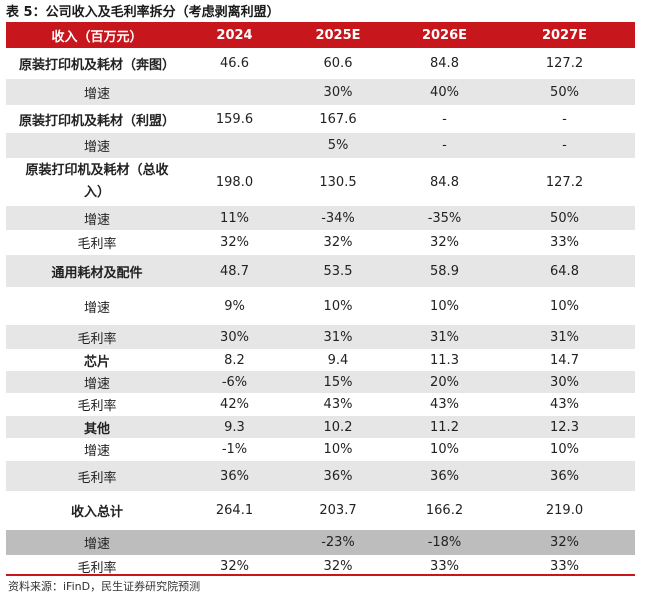 Image resolution: width=653 pixels, height=601 pixels. I want to click on value-cell: 9.3, so click(234, 427).